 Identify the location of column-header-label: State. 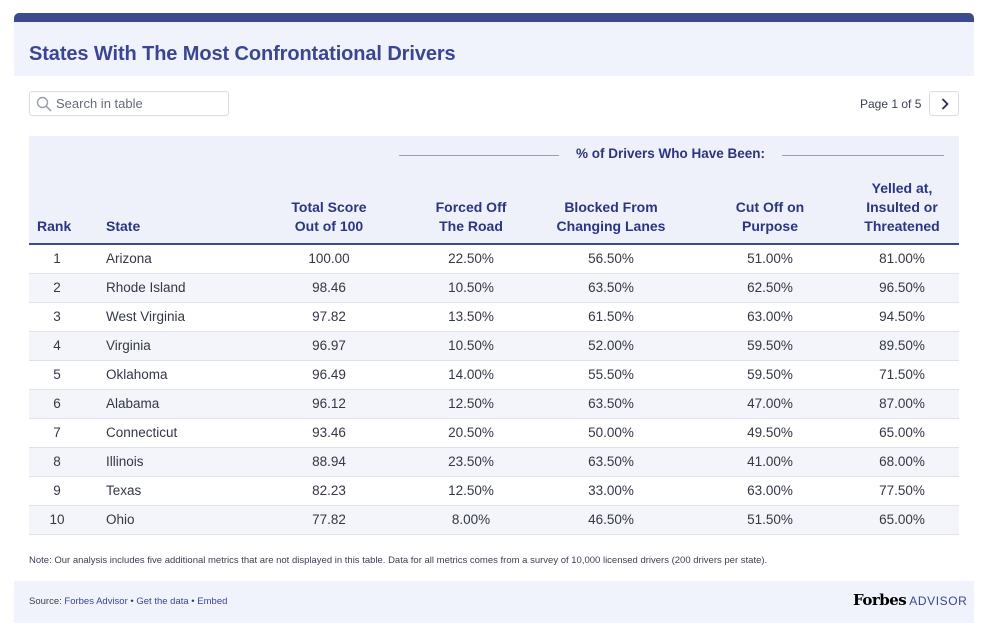
(123, 226).